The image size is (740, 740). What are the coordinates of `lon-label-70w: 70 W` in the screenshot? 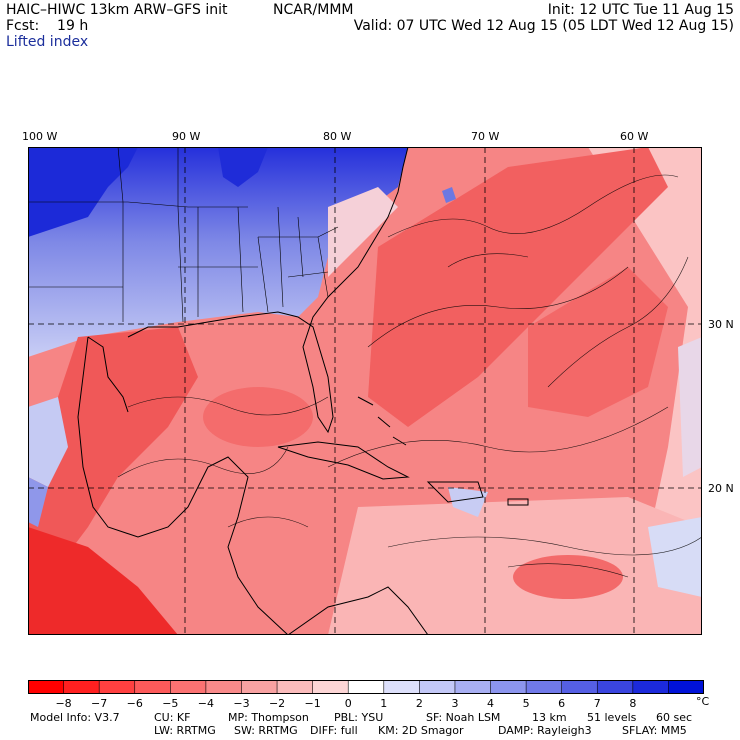 It's located at (485, 136).